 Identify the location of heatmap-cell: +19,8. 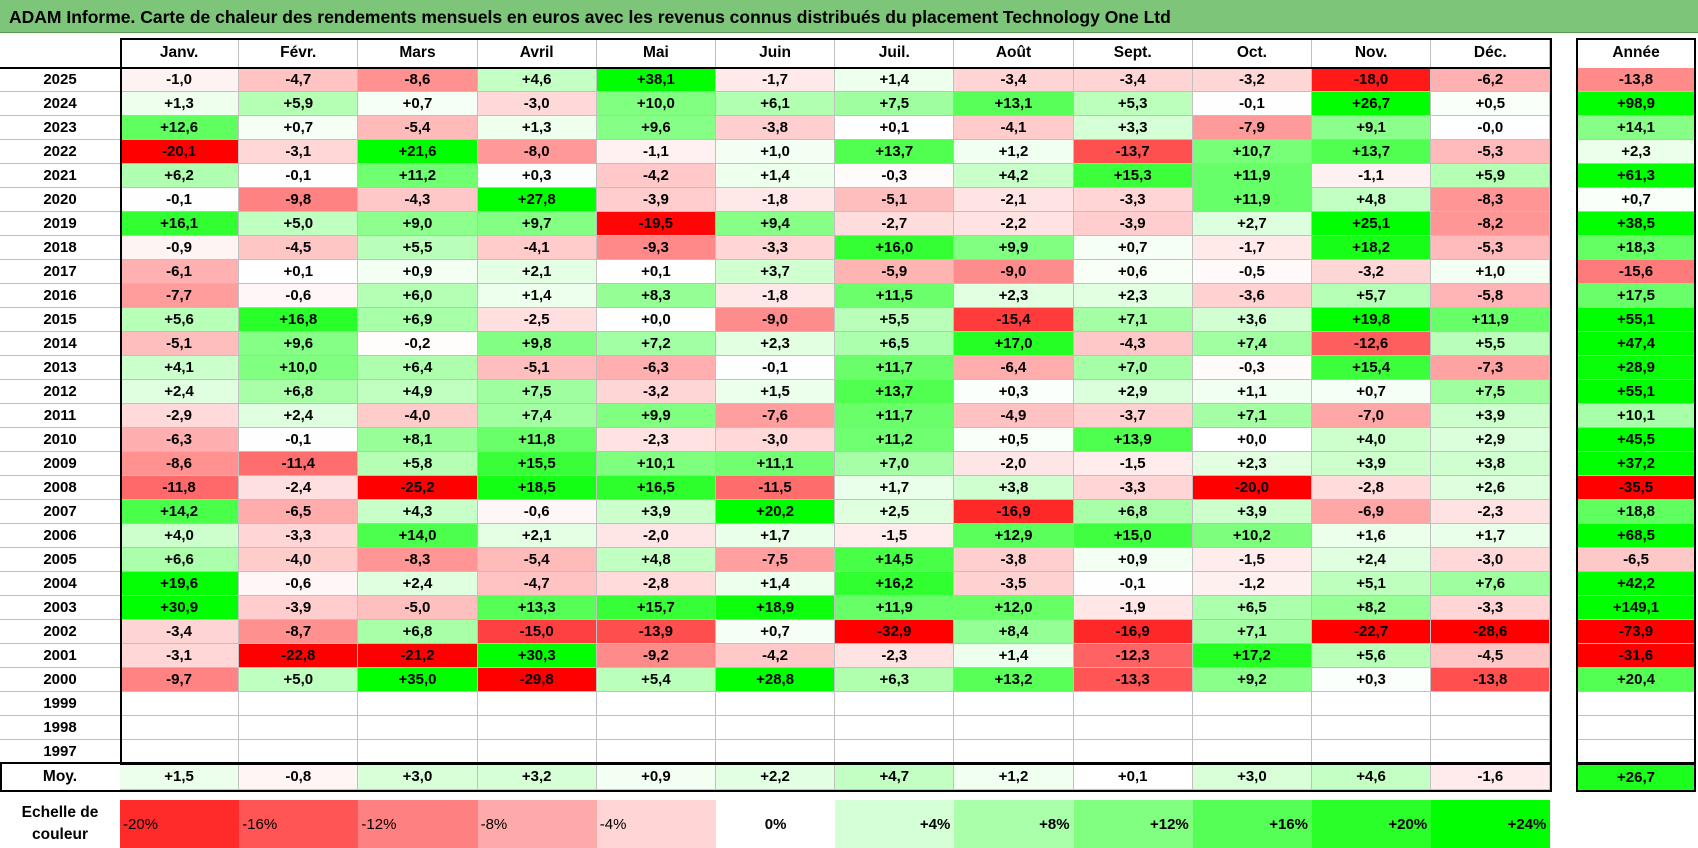
(1372, 320).